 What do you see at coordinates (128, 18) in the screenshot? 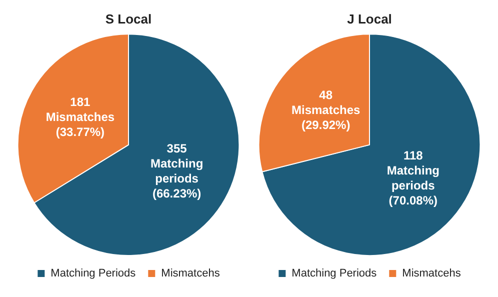
I see `chart-title: S Local` at bounding box center [128, 18].